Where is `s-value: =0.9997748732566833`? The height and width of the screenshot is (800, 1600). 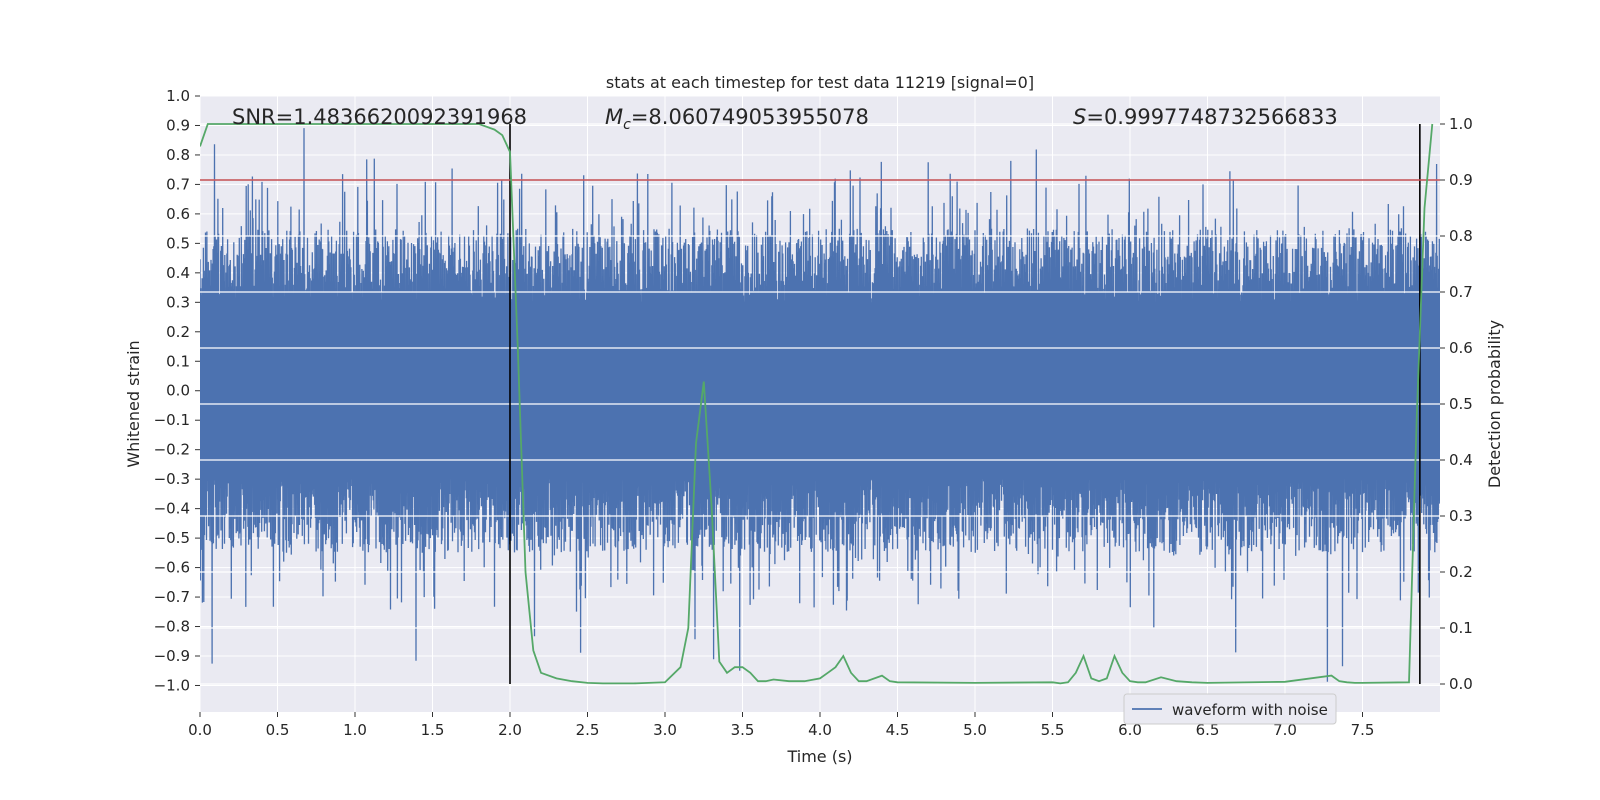 s-value: =0.9997748732566833 is located at coordinates (1211, 117).